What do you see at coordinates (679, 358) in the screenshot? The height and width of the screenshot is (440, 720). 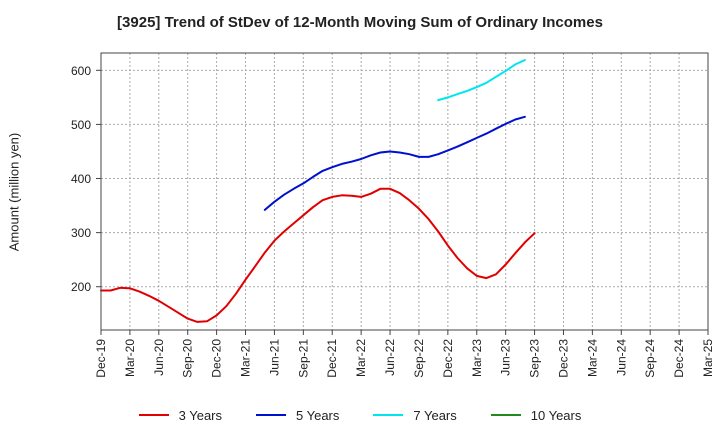 I see `x-tick-label: Dec-24` at bounding box center [679, 358].